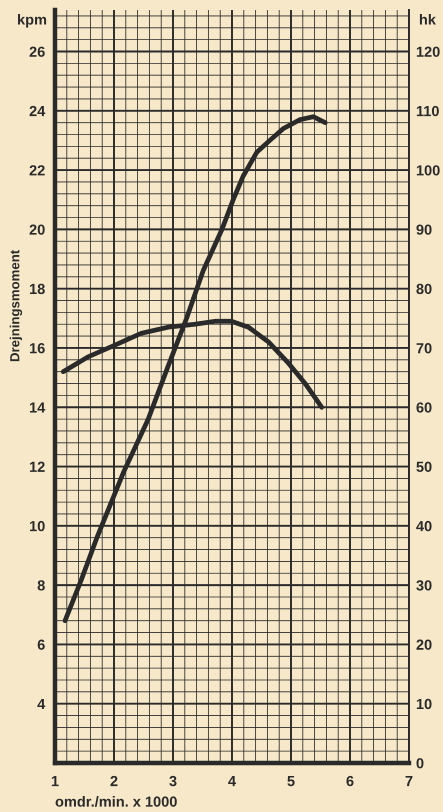 Image resolution: width=443 pixels, height=812 pixels. I want to click on y-tick-label: 20, so click(37, 229).